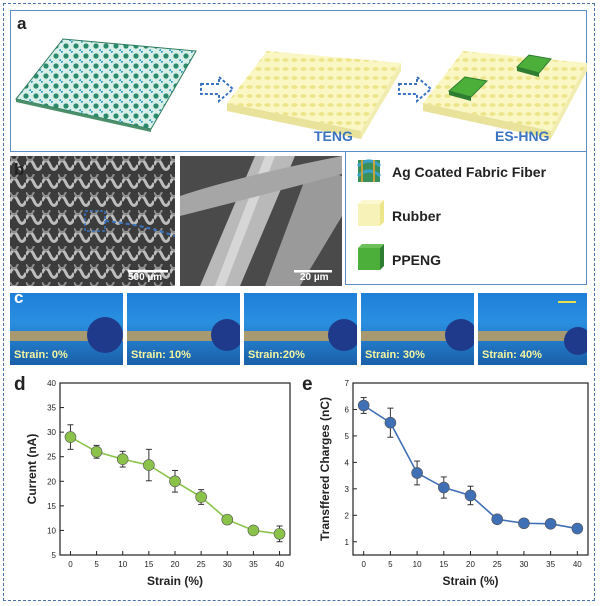 This screenshot has width=600, height=606. I want to click on legend-label: Ag Coated Fabric Fiber, so click(469, 172).